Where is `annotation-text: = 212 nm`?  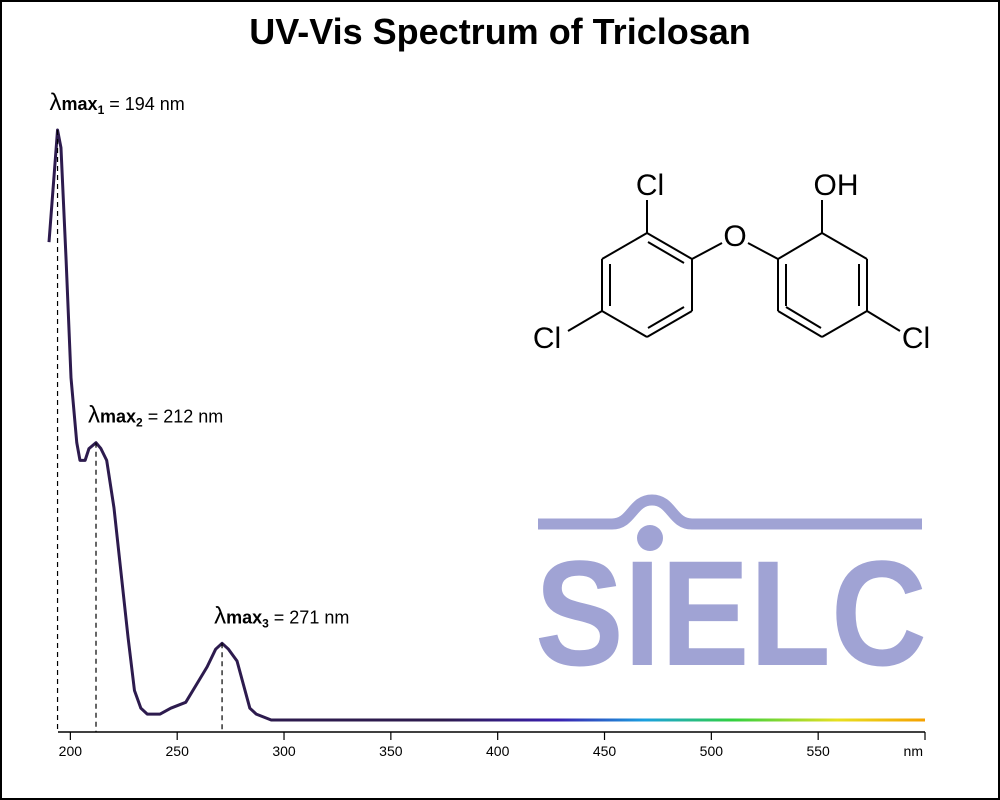 annotation-text: = 212 nm is located at coordinates (183, 417).